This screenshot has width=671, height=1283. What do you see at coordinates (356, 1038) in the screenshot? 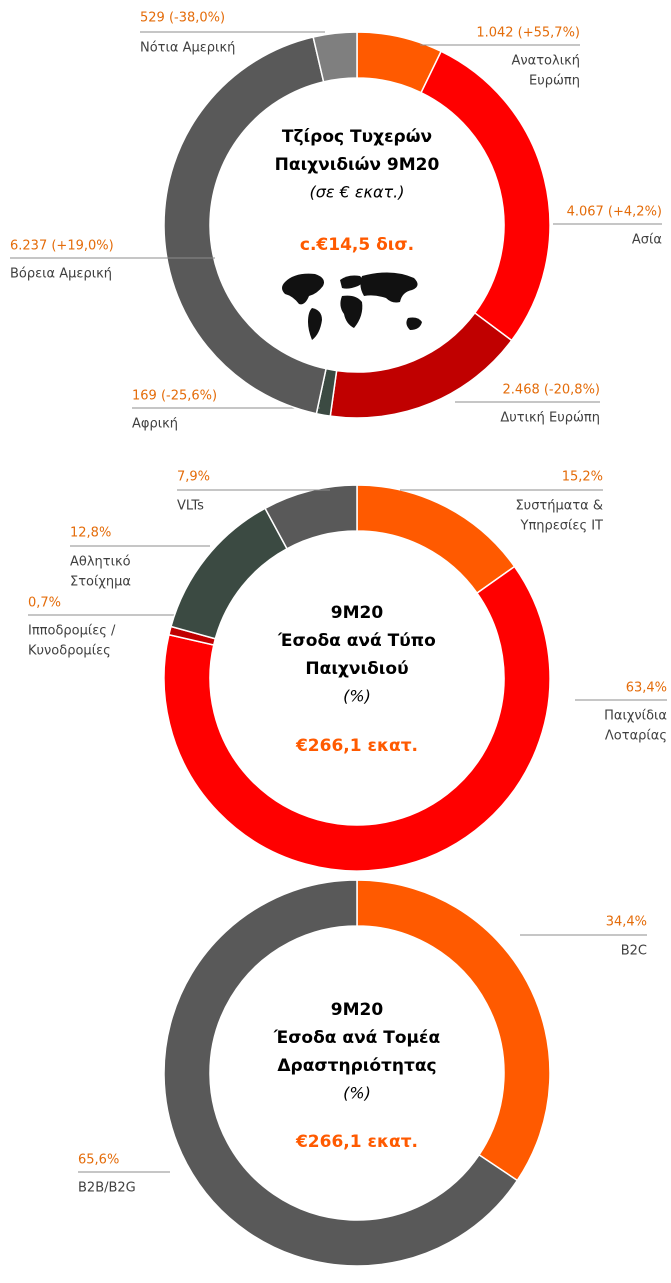
I see `chart-title: Έσοδα ανά Τομέα` at bounding box center [356, 1038].